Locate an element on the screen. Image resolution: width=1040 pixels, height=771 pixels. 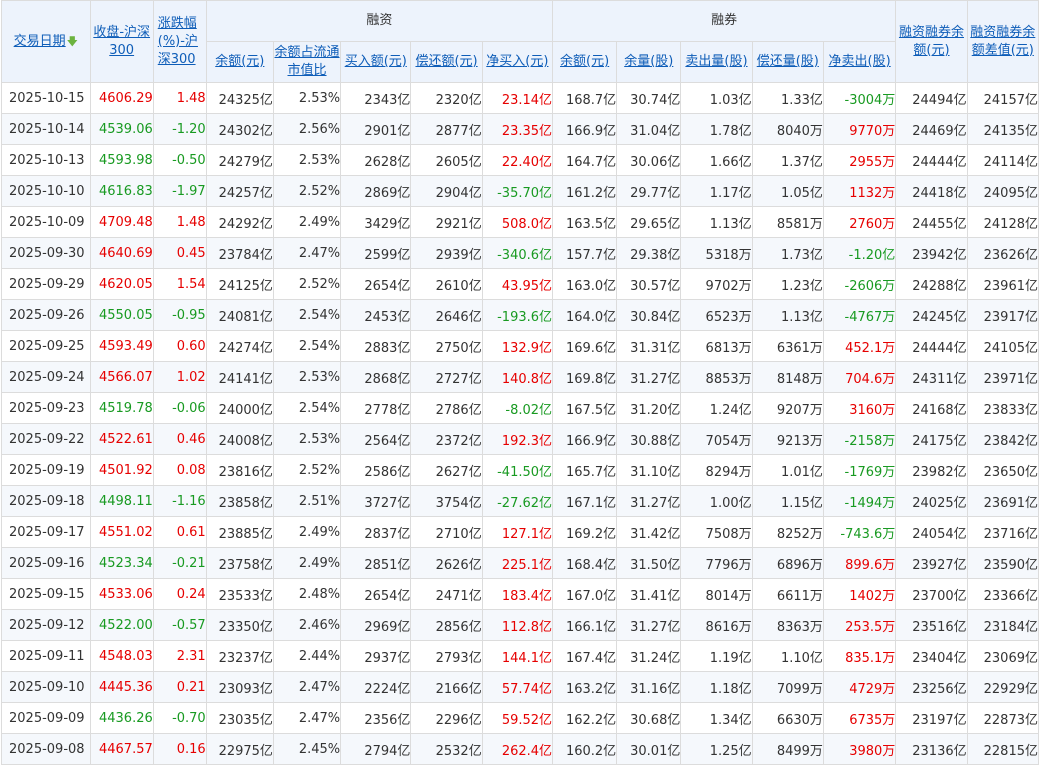
header-sec-repay-label: 偿还量(股) is located at coordinates (787, 61).